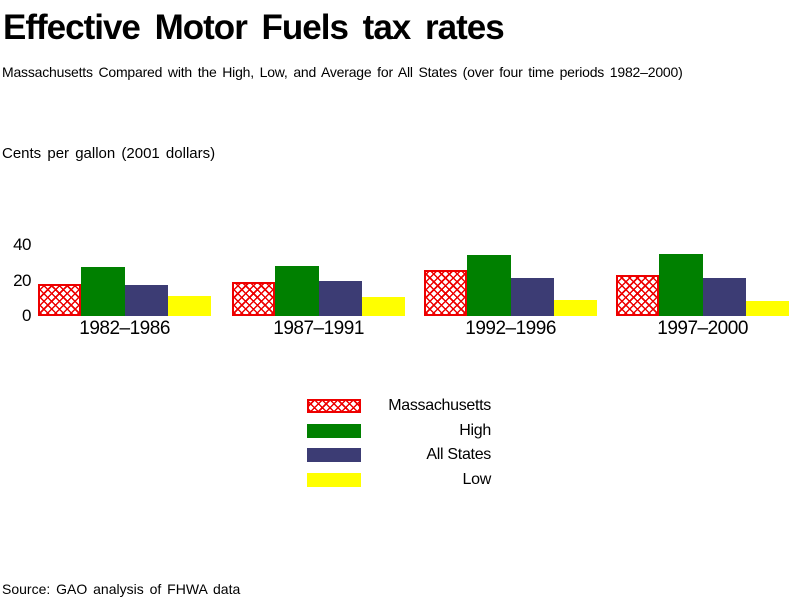  What do you see at coordinates (475, 430) in the screenshot?
I see `legend-label-high: High` at bounding box center [475, 430].